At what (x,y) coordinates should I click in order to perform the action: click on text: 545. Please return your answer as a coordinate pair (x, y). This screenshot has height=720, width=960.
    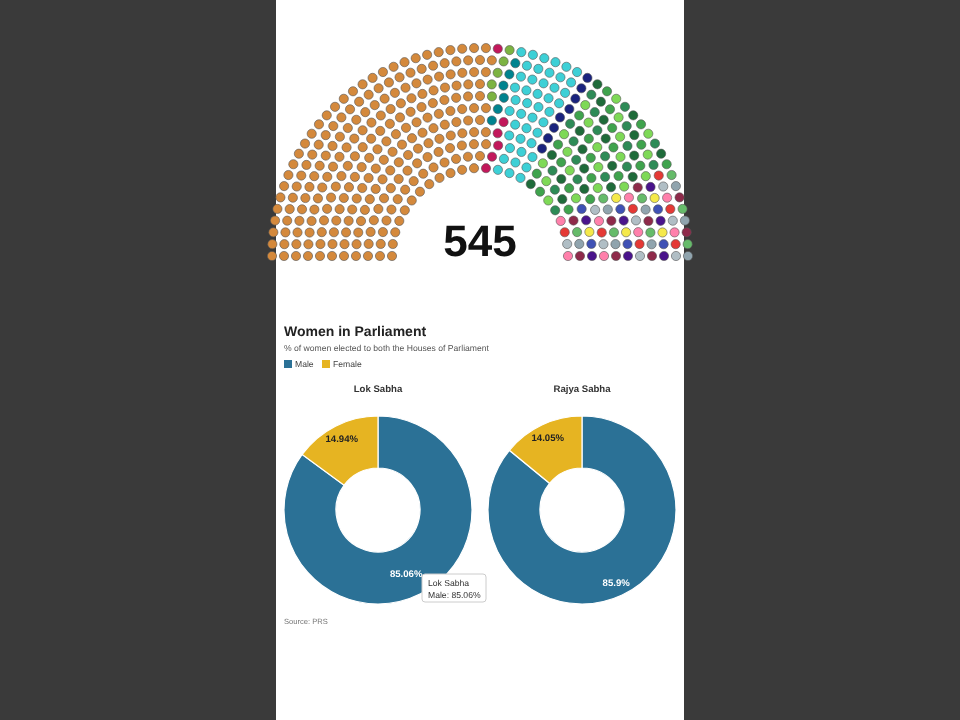
    Looking at the image, I should click on (480, 241).